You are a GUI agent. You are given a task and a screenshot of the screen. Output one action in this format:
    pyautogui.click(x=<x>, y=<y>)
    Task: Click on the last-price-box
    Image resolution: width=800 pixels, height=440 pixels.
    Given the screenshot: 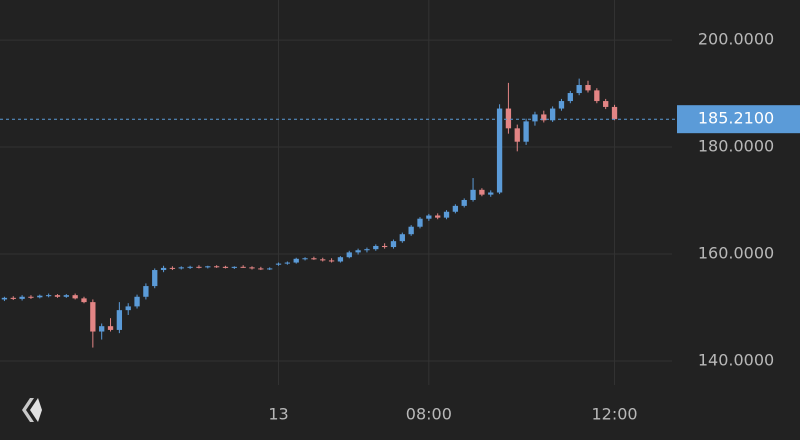 What is the action you would take?
    pyautogui.click(x=738, y=119)
    